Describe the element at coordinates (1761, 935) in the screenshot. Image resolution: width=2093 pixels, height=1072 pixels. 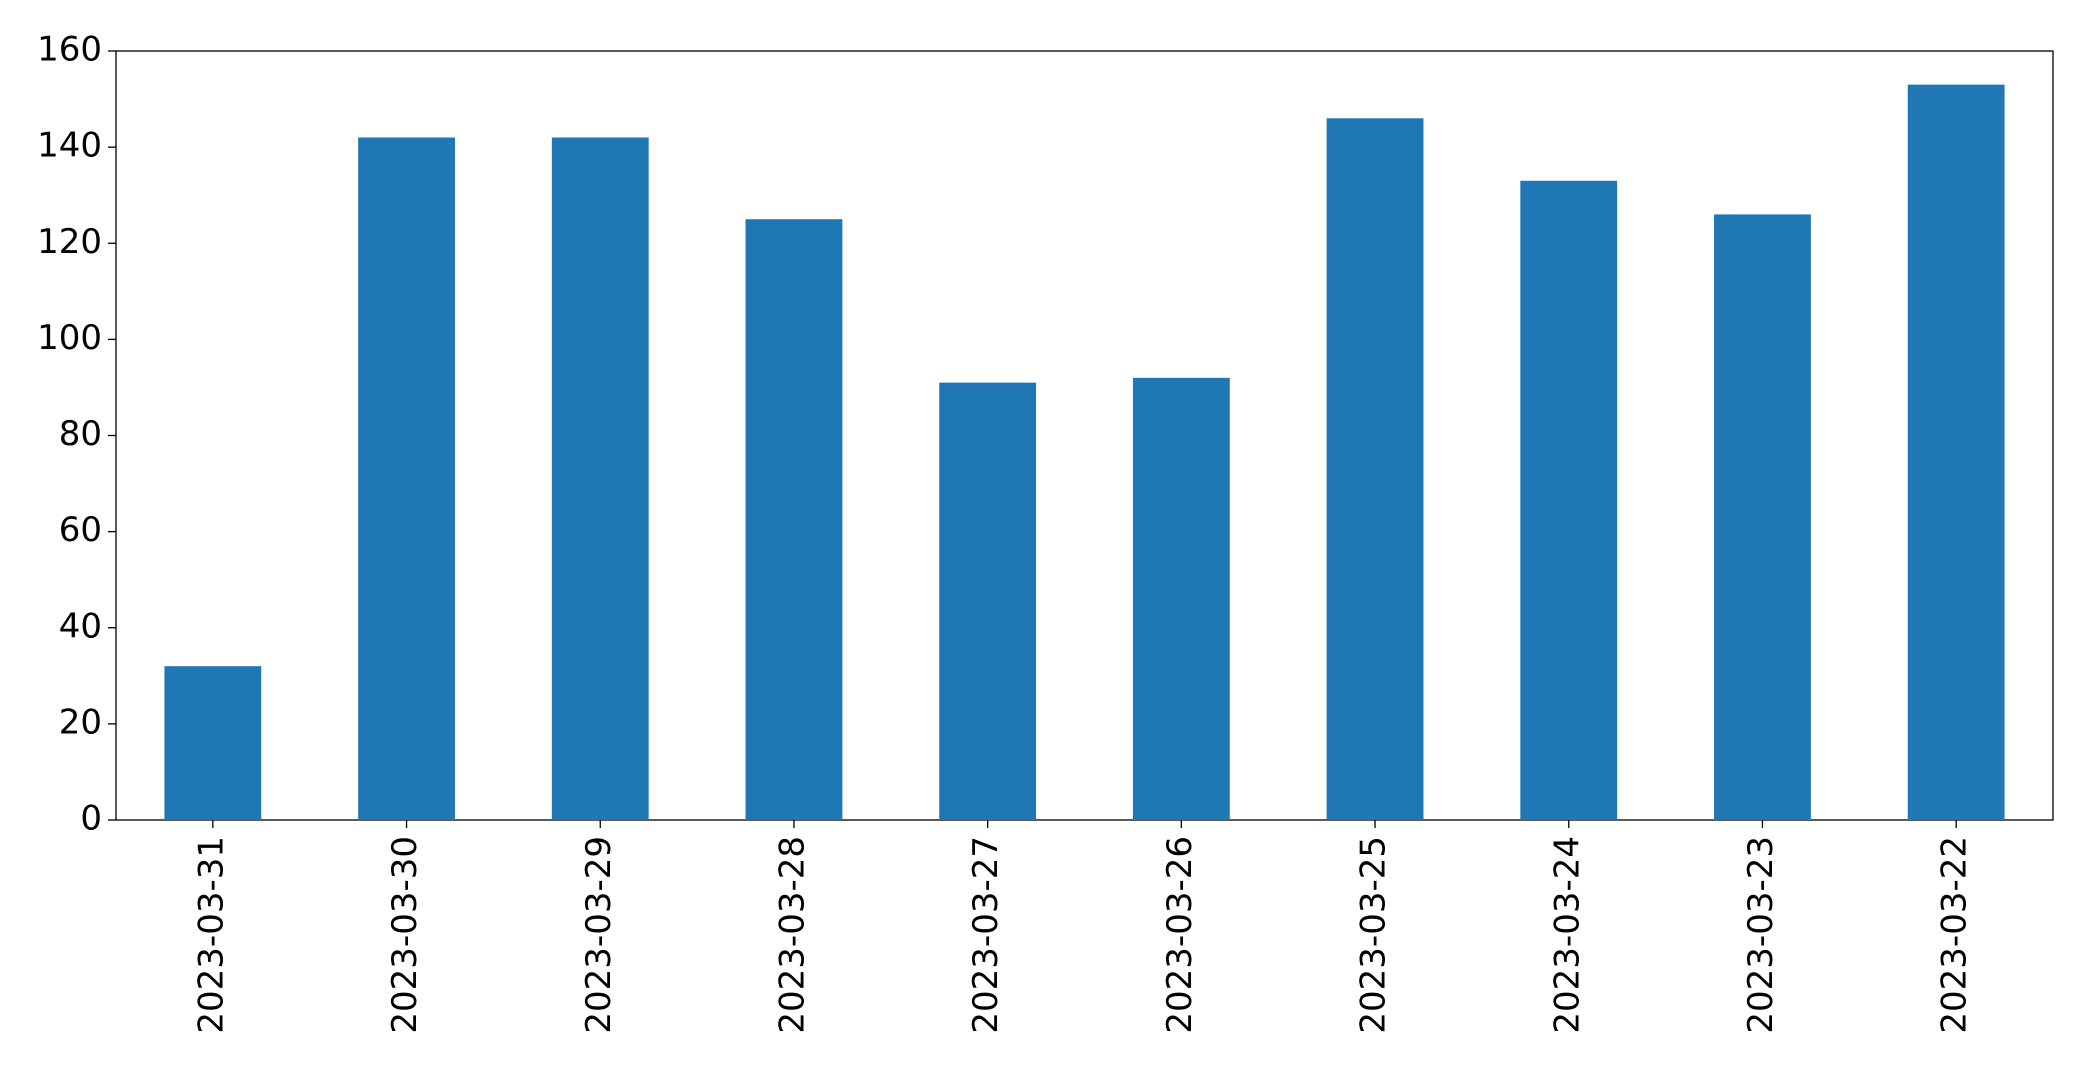
I see `x-tick-label: 2023-03-23` at that location.